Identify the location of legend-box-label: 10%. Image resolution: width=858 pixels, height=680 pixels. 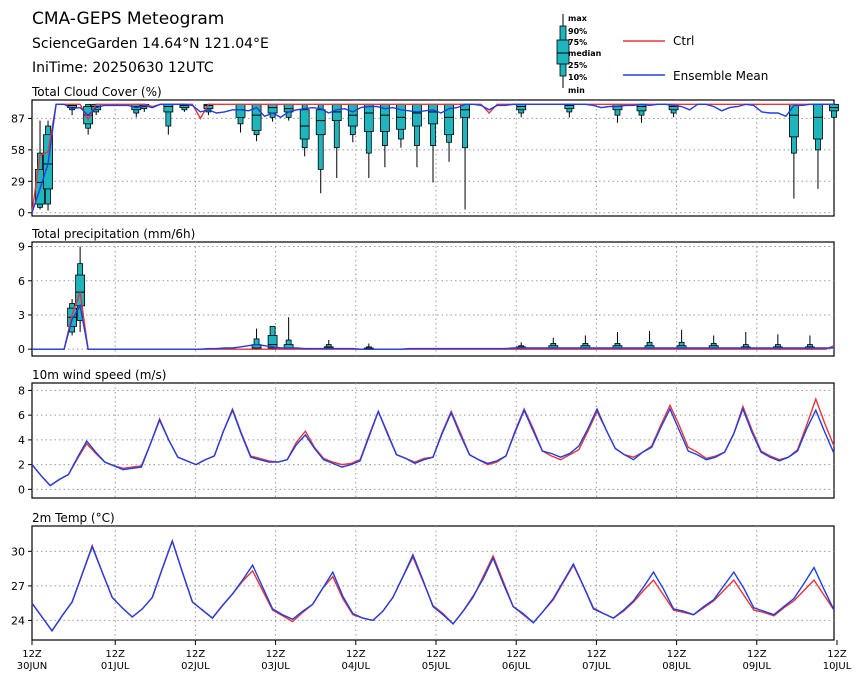
(577, 77).